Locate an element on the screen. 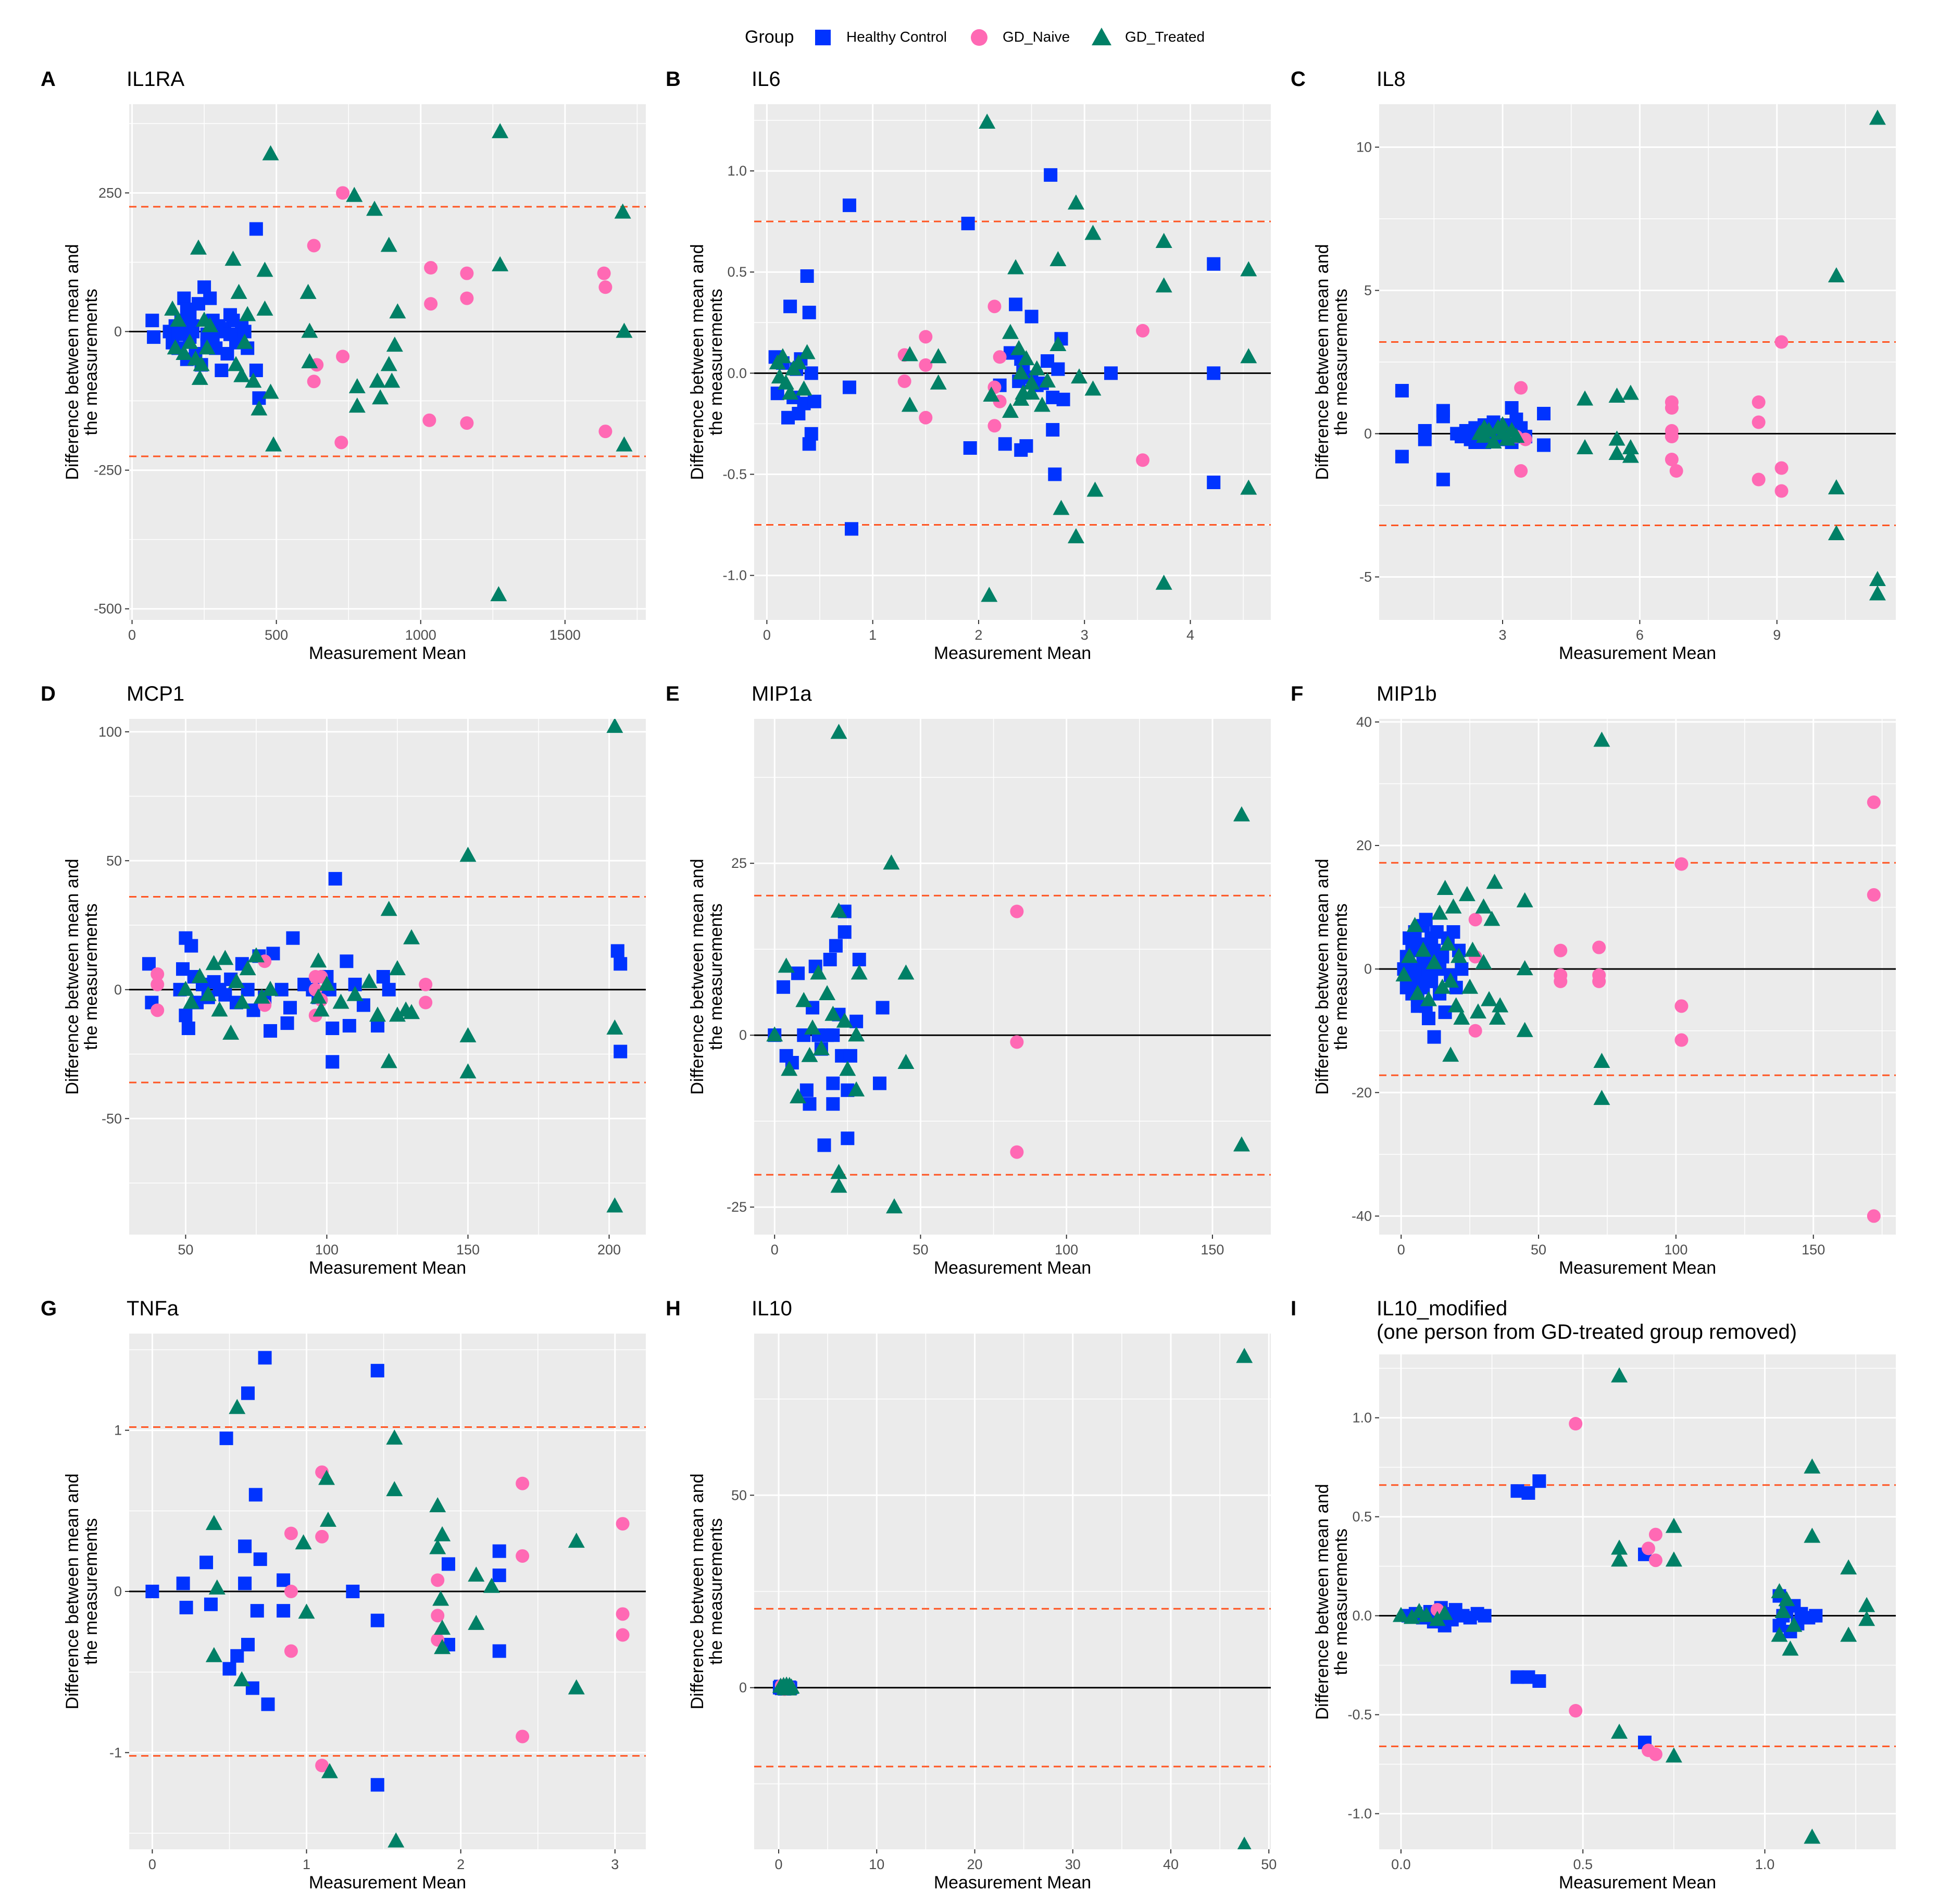  panel-letter: G is located at coordinates (49, 1308).